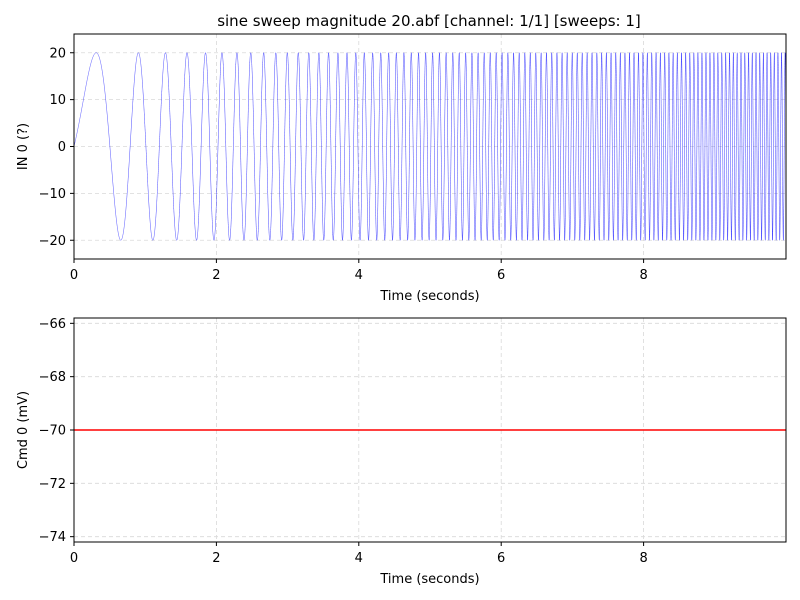  I want to click on y-tick-label: −72, so click(52, 484).